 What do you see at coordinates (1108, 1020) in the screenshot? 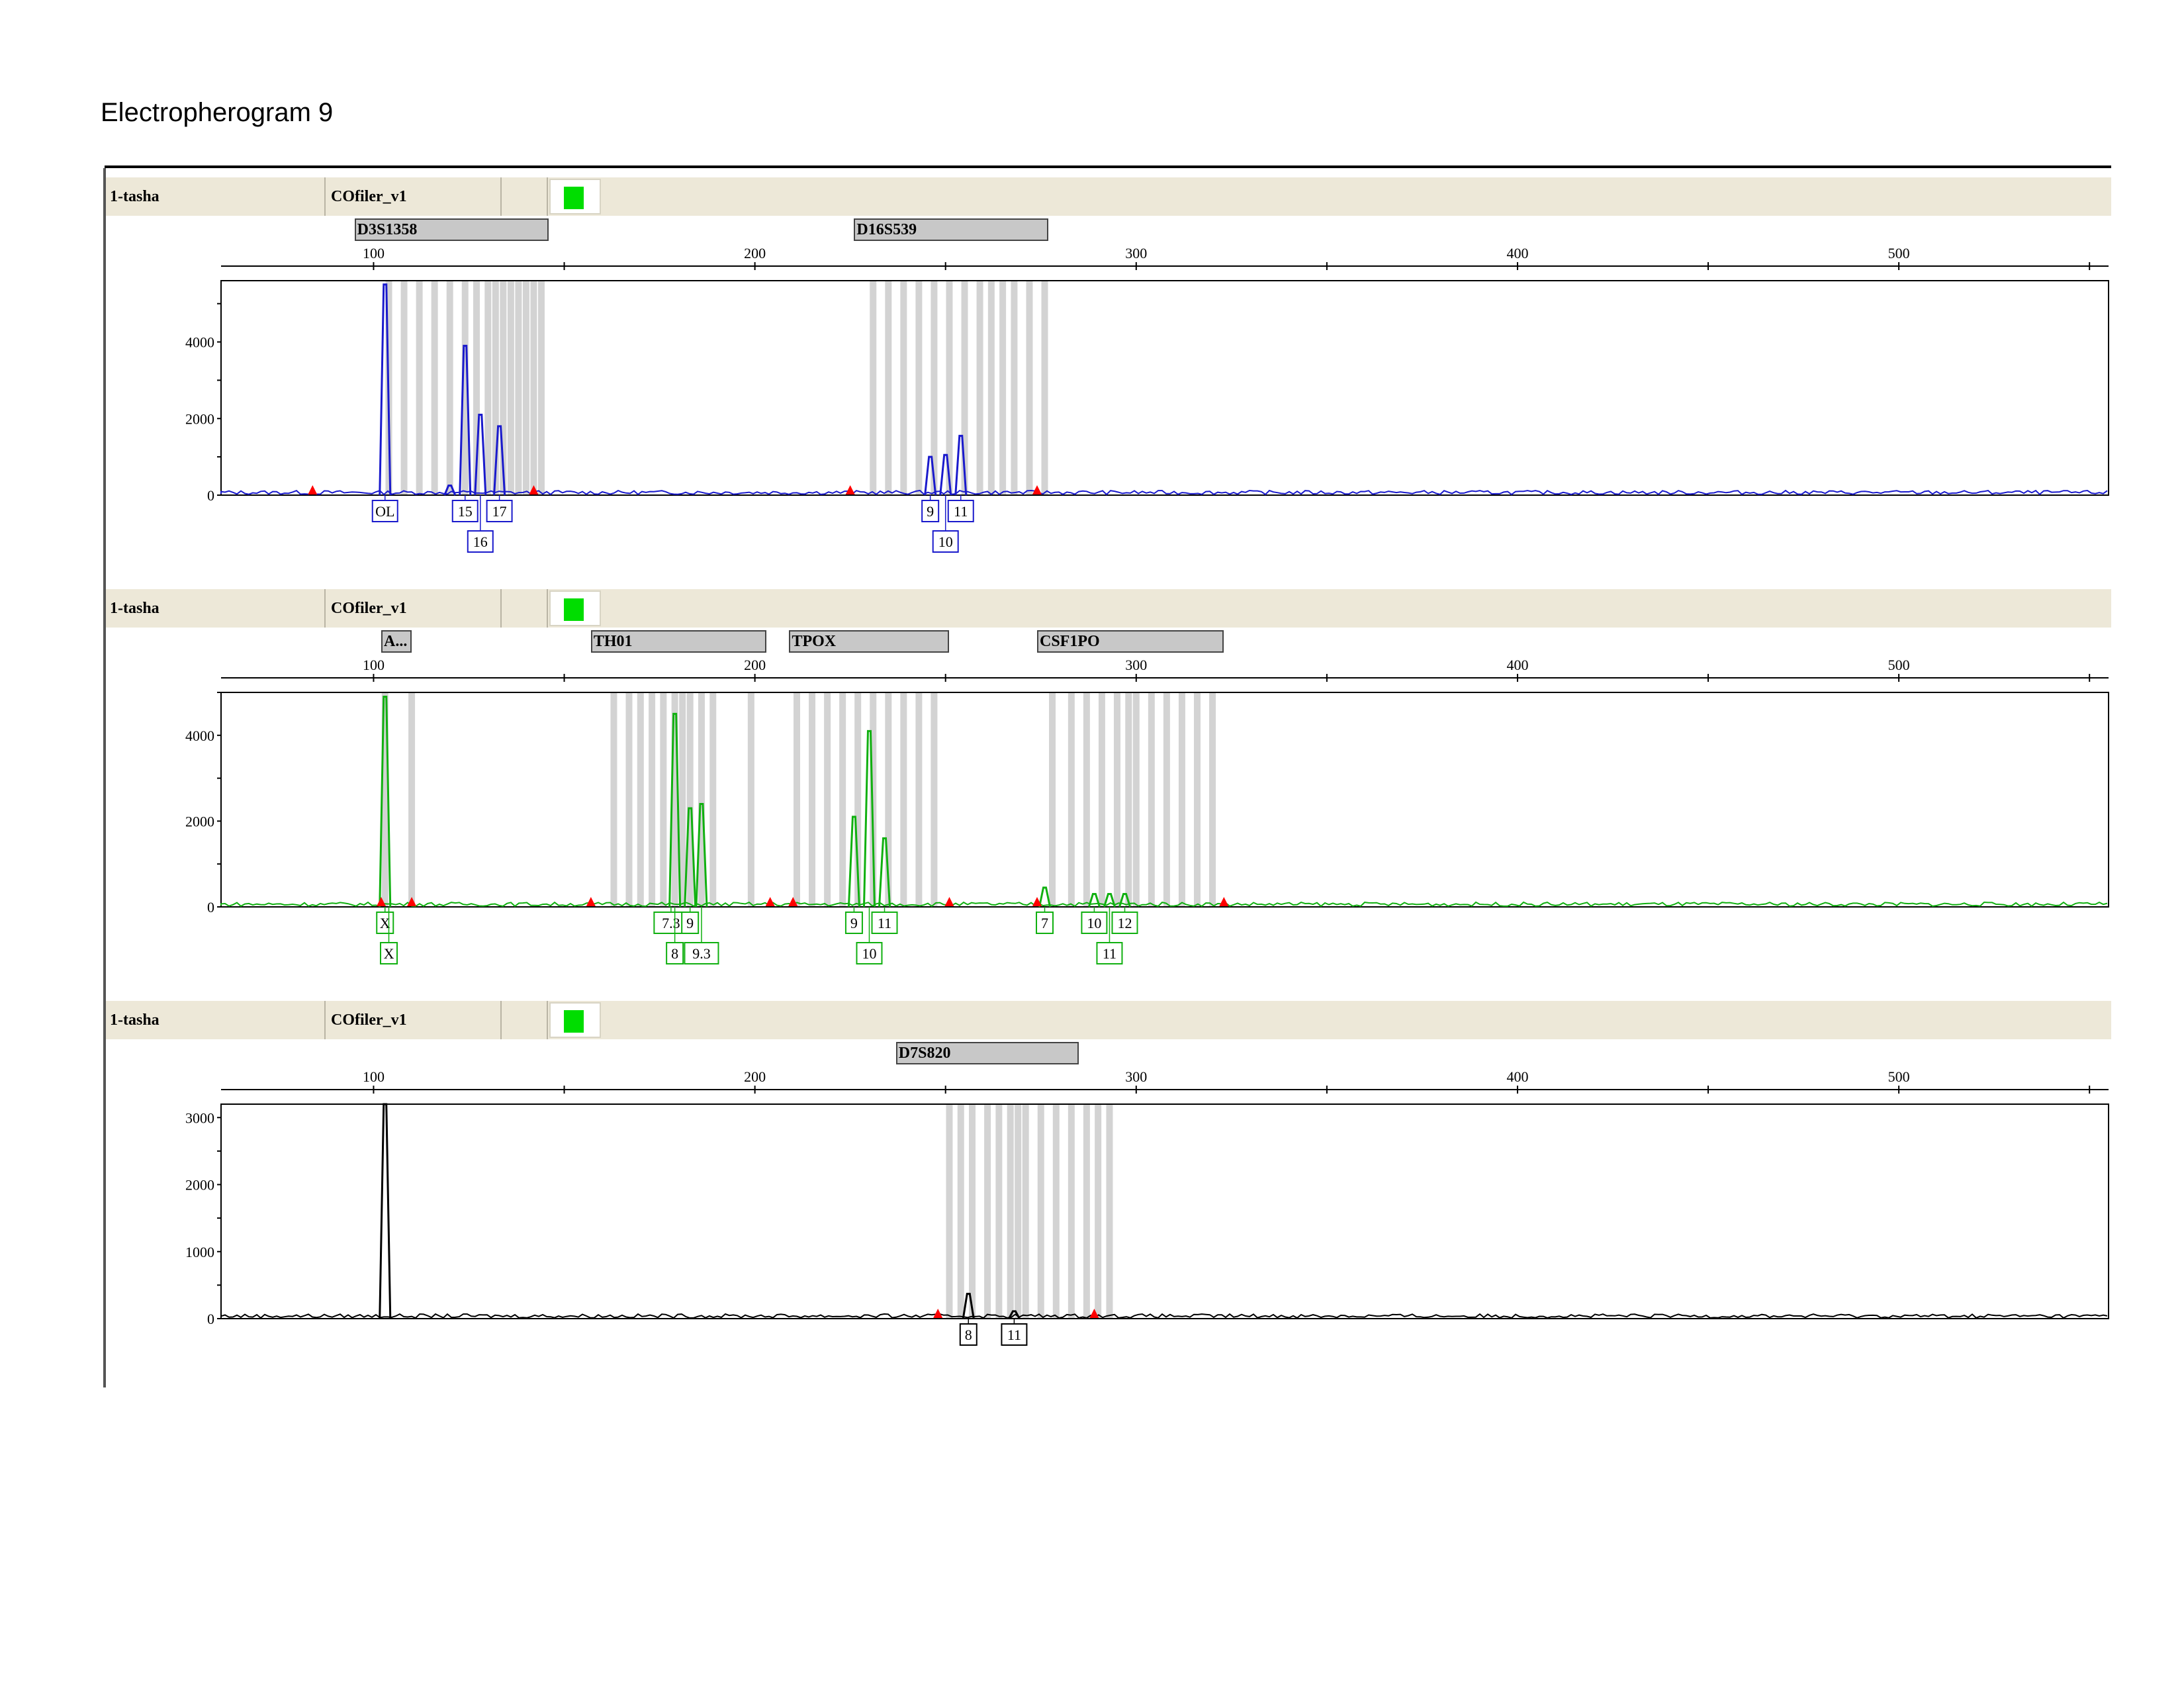
I see `panel-header: 1-tasha COfiler_v1` at bounding box center [1108, 1020].